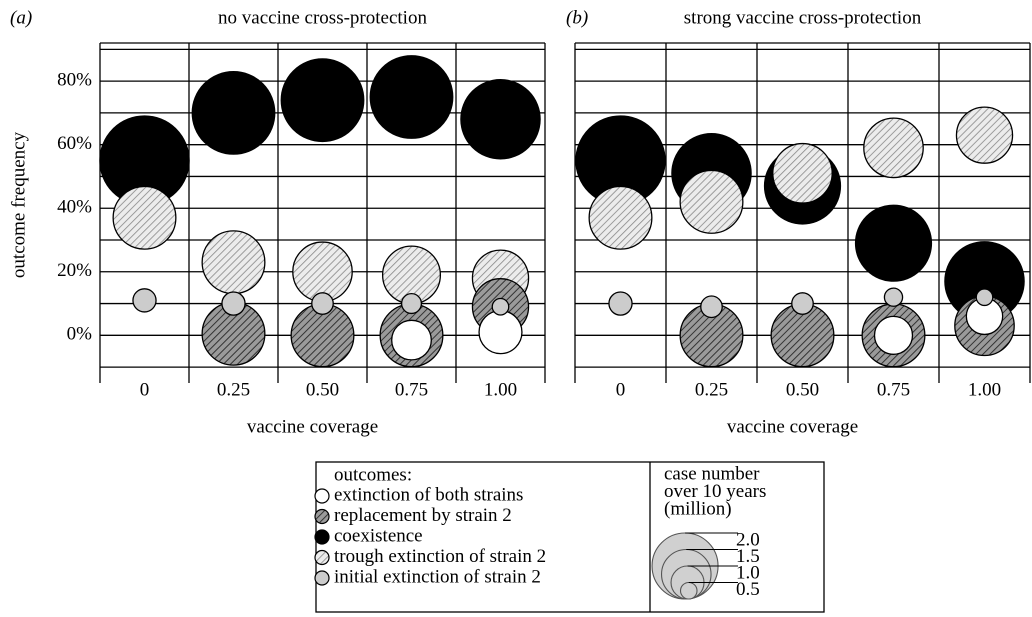  Describe the element at coordinates (378, 535) in the screenshot. I see `legend-label: coexistence` at that location.